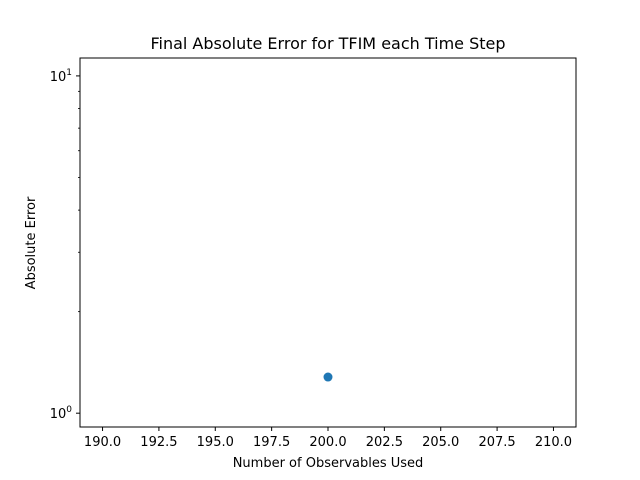 This screenshot has height=480, width=640. What do you see at coordinates (215, 442) in the screenshot?
I see `x-tick-label: 195.0` at bounding box center [215, 442].